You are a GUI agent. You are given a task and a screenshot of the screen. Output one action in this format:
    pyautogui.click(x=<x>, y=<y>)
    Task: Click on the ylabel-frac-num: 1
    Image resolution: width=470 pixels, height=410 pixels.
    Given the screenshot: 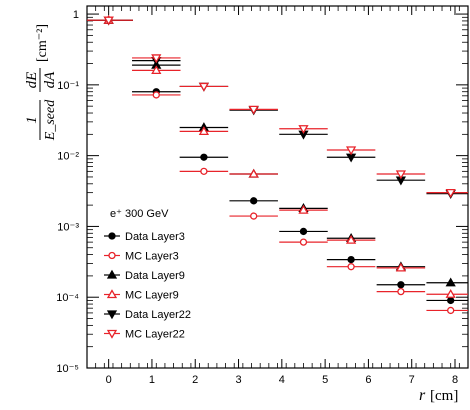 What is the action you would take?
    pyautogui.click(x=32, y=120)
    